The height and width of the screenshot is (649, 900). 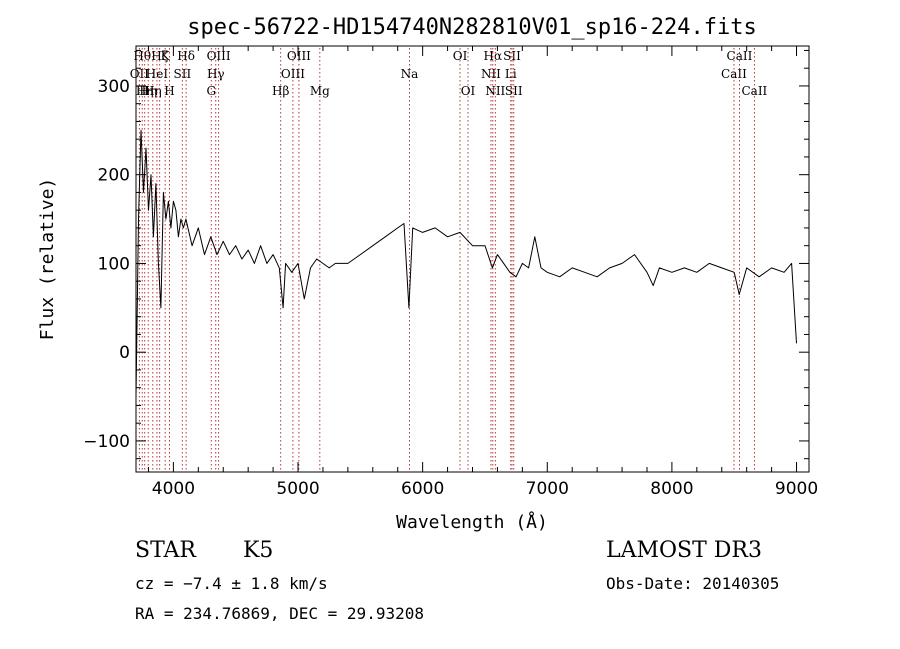 What do you see at coordinates (114, 264) in the screenshot?
I see `y-tick-label-100: 100` at bounding box center [114, 264].